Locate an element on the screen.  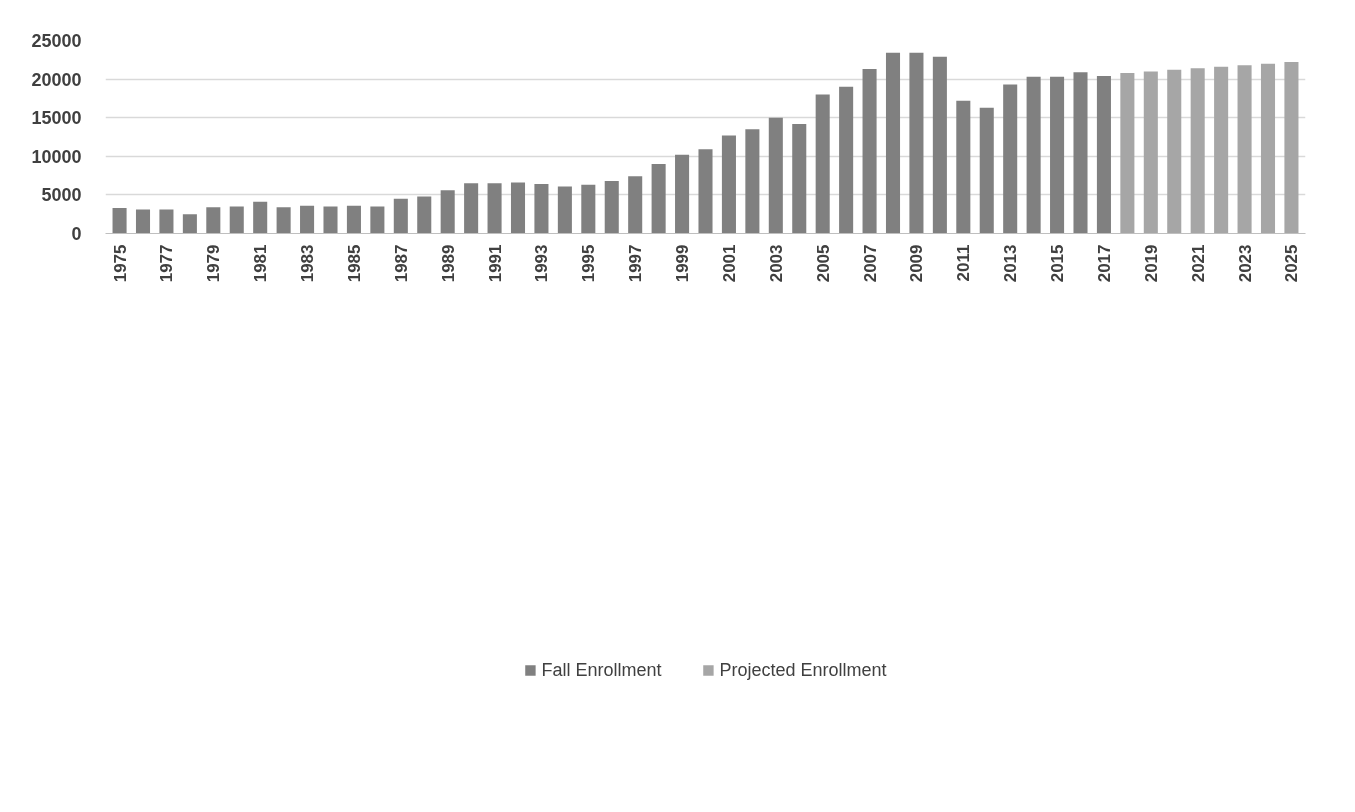
x-tick-label: 2005 is located at coordinates (823, 263).